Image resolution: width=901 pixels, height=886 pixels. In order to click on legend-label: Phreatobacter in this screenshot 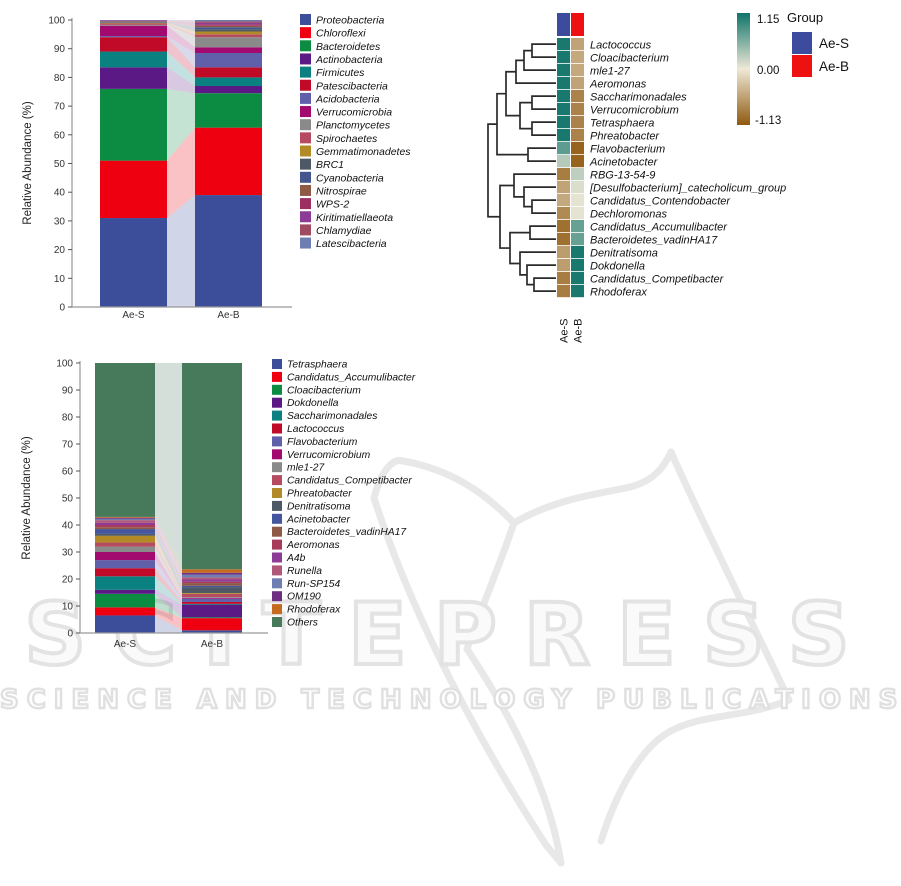, I will do `click(319, 494)`.